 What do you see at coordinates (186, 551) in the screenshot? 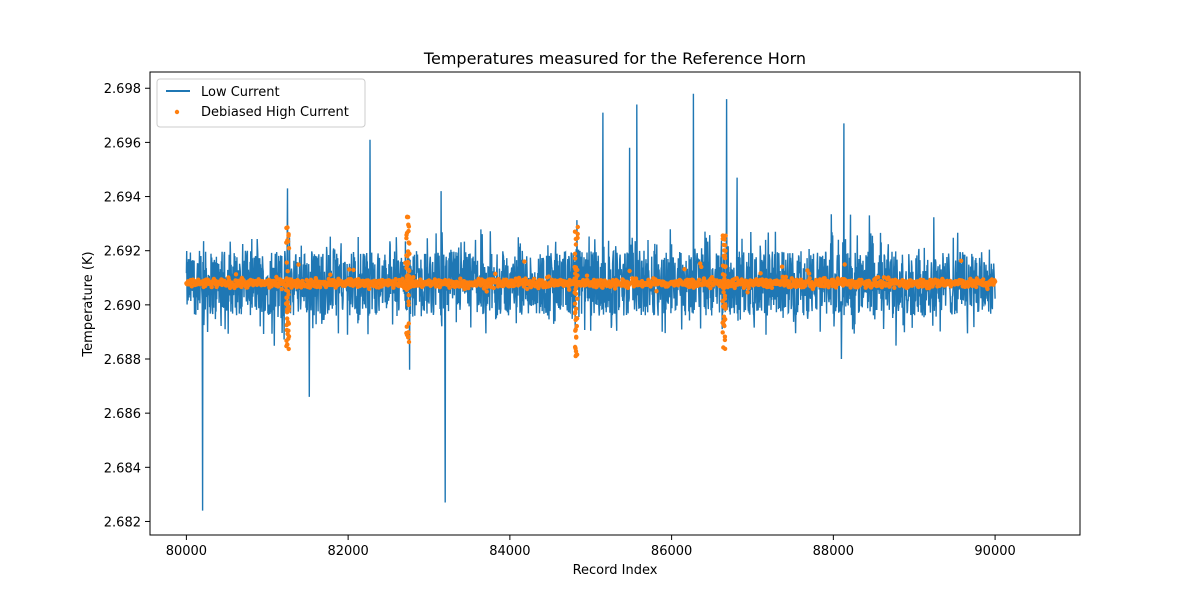
I see `x-tick-label: 80000` at bounding box center [186, 551].